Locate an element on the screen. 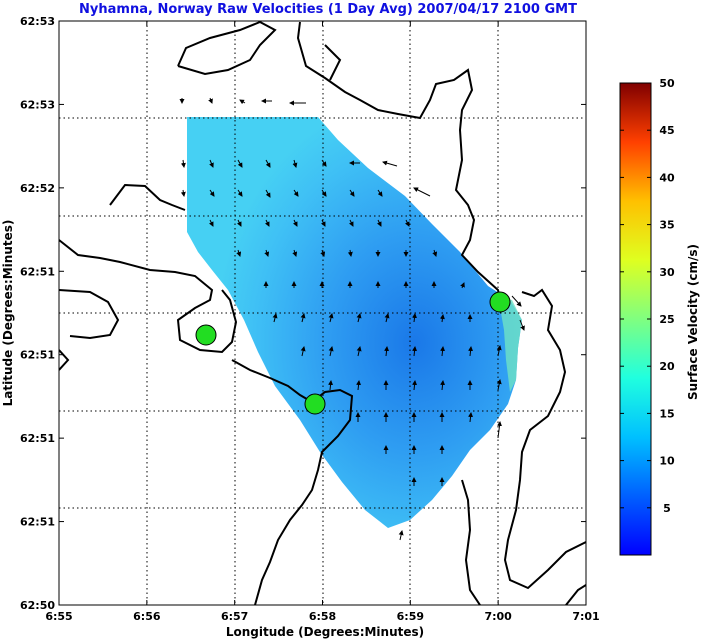 The height and width of the screenshot is (639, 702). x-tick-label: 7:00 is located at coordinates (498, 616).